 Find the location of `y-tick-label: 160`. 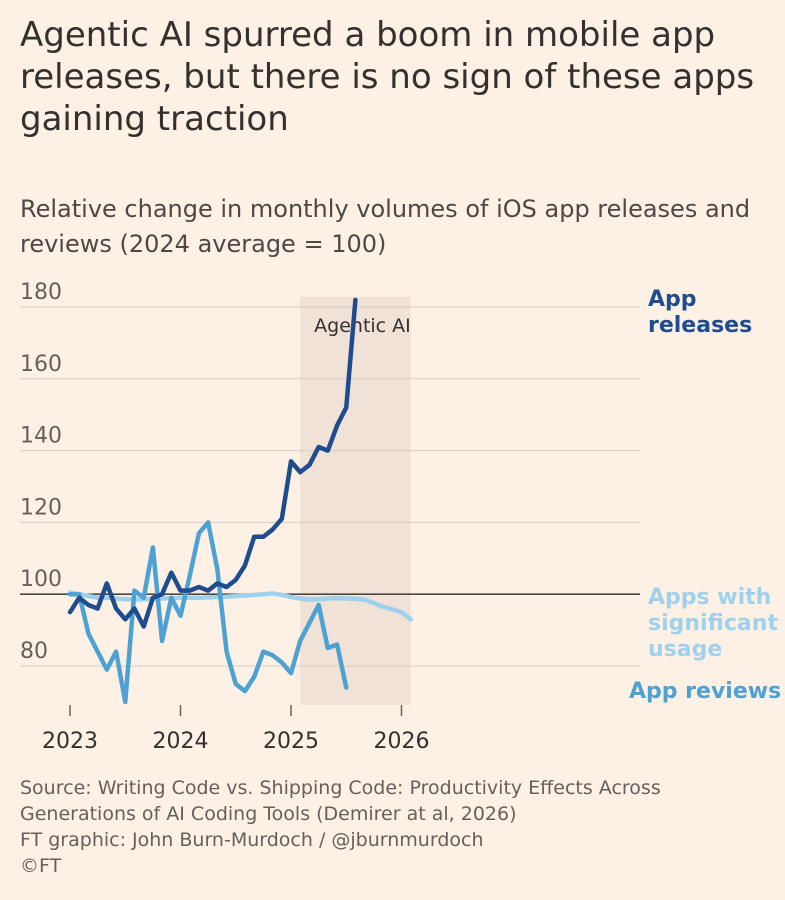

y-tick-label: 160 is located at coordinates (41, 364).